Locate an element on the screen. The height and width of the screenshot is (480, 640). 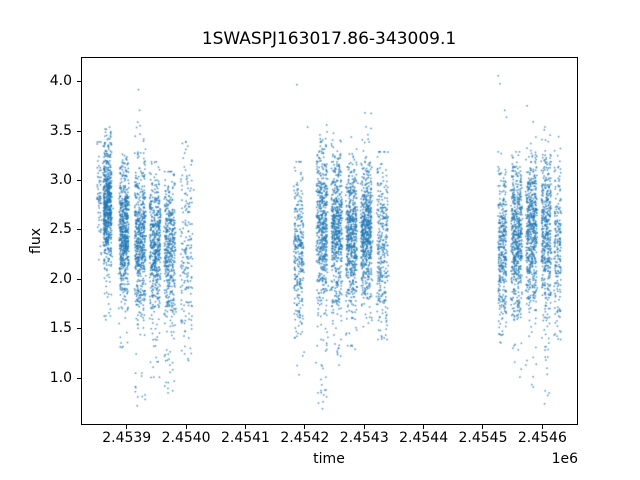
x-tick-label: 2.4540 is located at coordinates (186, 438).